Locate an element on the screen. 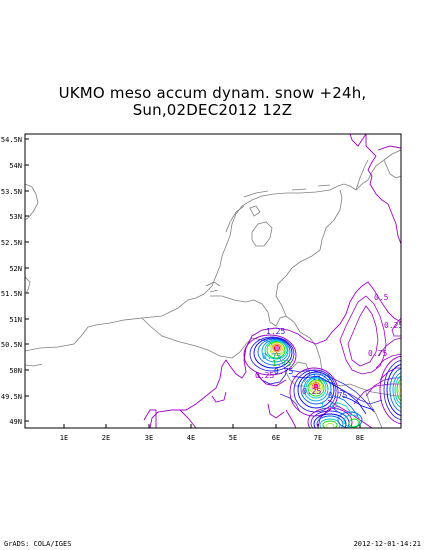 Image resolution: width=425 pixels, height=550 pixels. lon-label: 1E is located at coordinates (64, 438).